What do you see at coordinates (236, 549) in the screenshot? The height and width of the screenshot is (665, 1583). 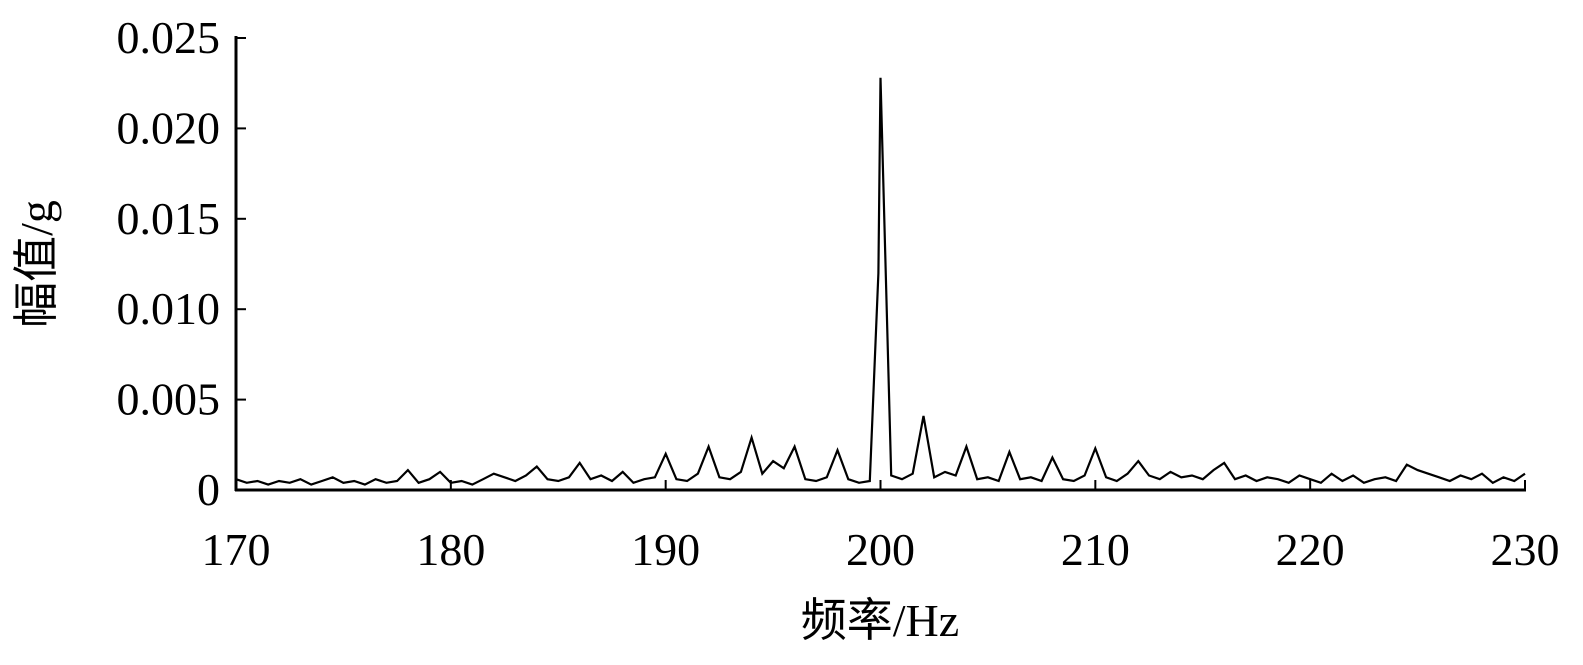 I see `x-tick-label: 170` at bounding box center [236, 549].